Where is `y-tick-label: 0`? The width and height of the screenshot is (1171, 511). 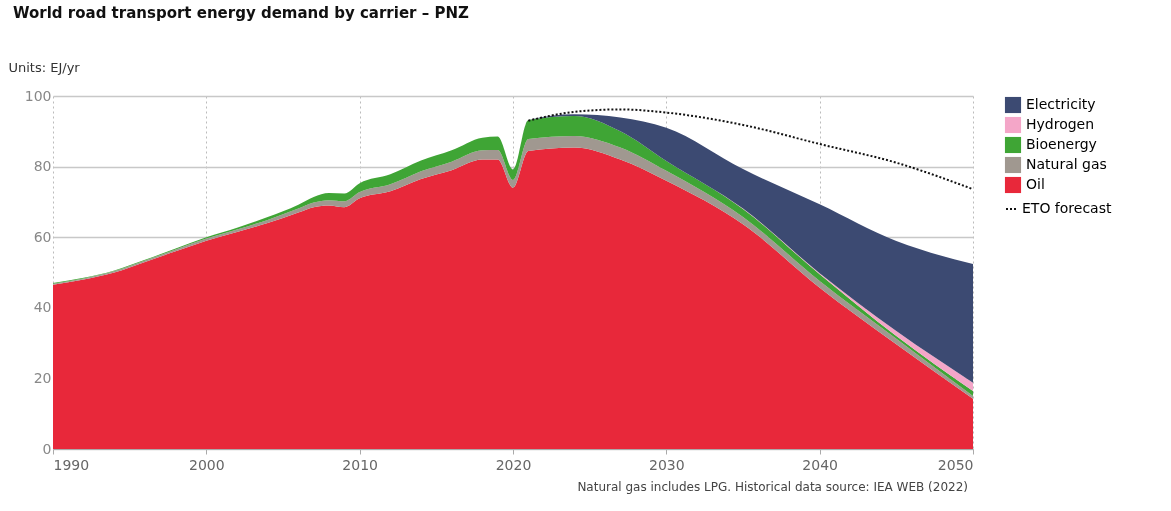
y-tick-label: 0 is located at coordinates (47, 448).